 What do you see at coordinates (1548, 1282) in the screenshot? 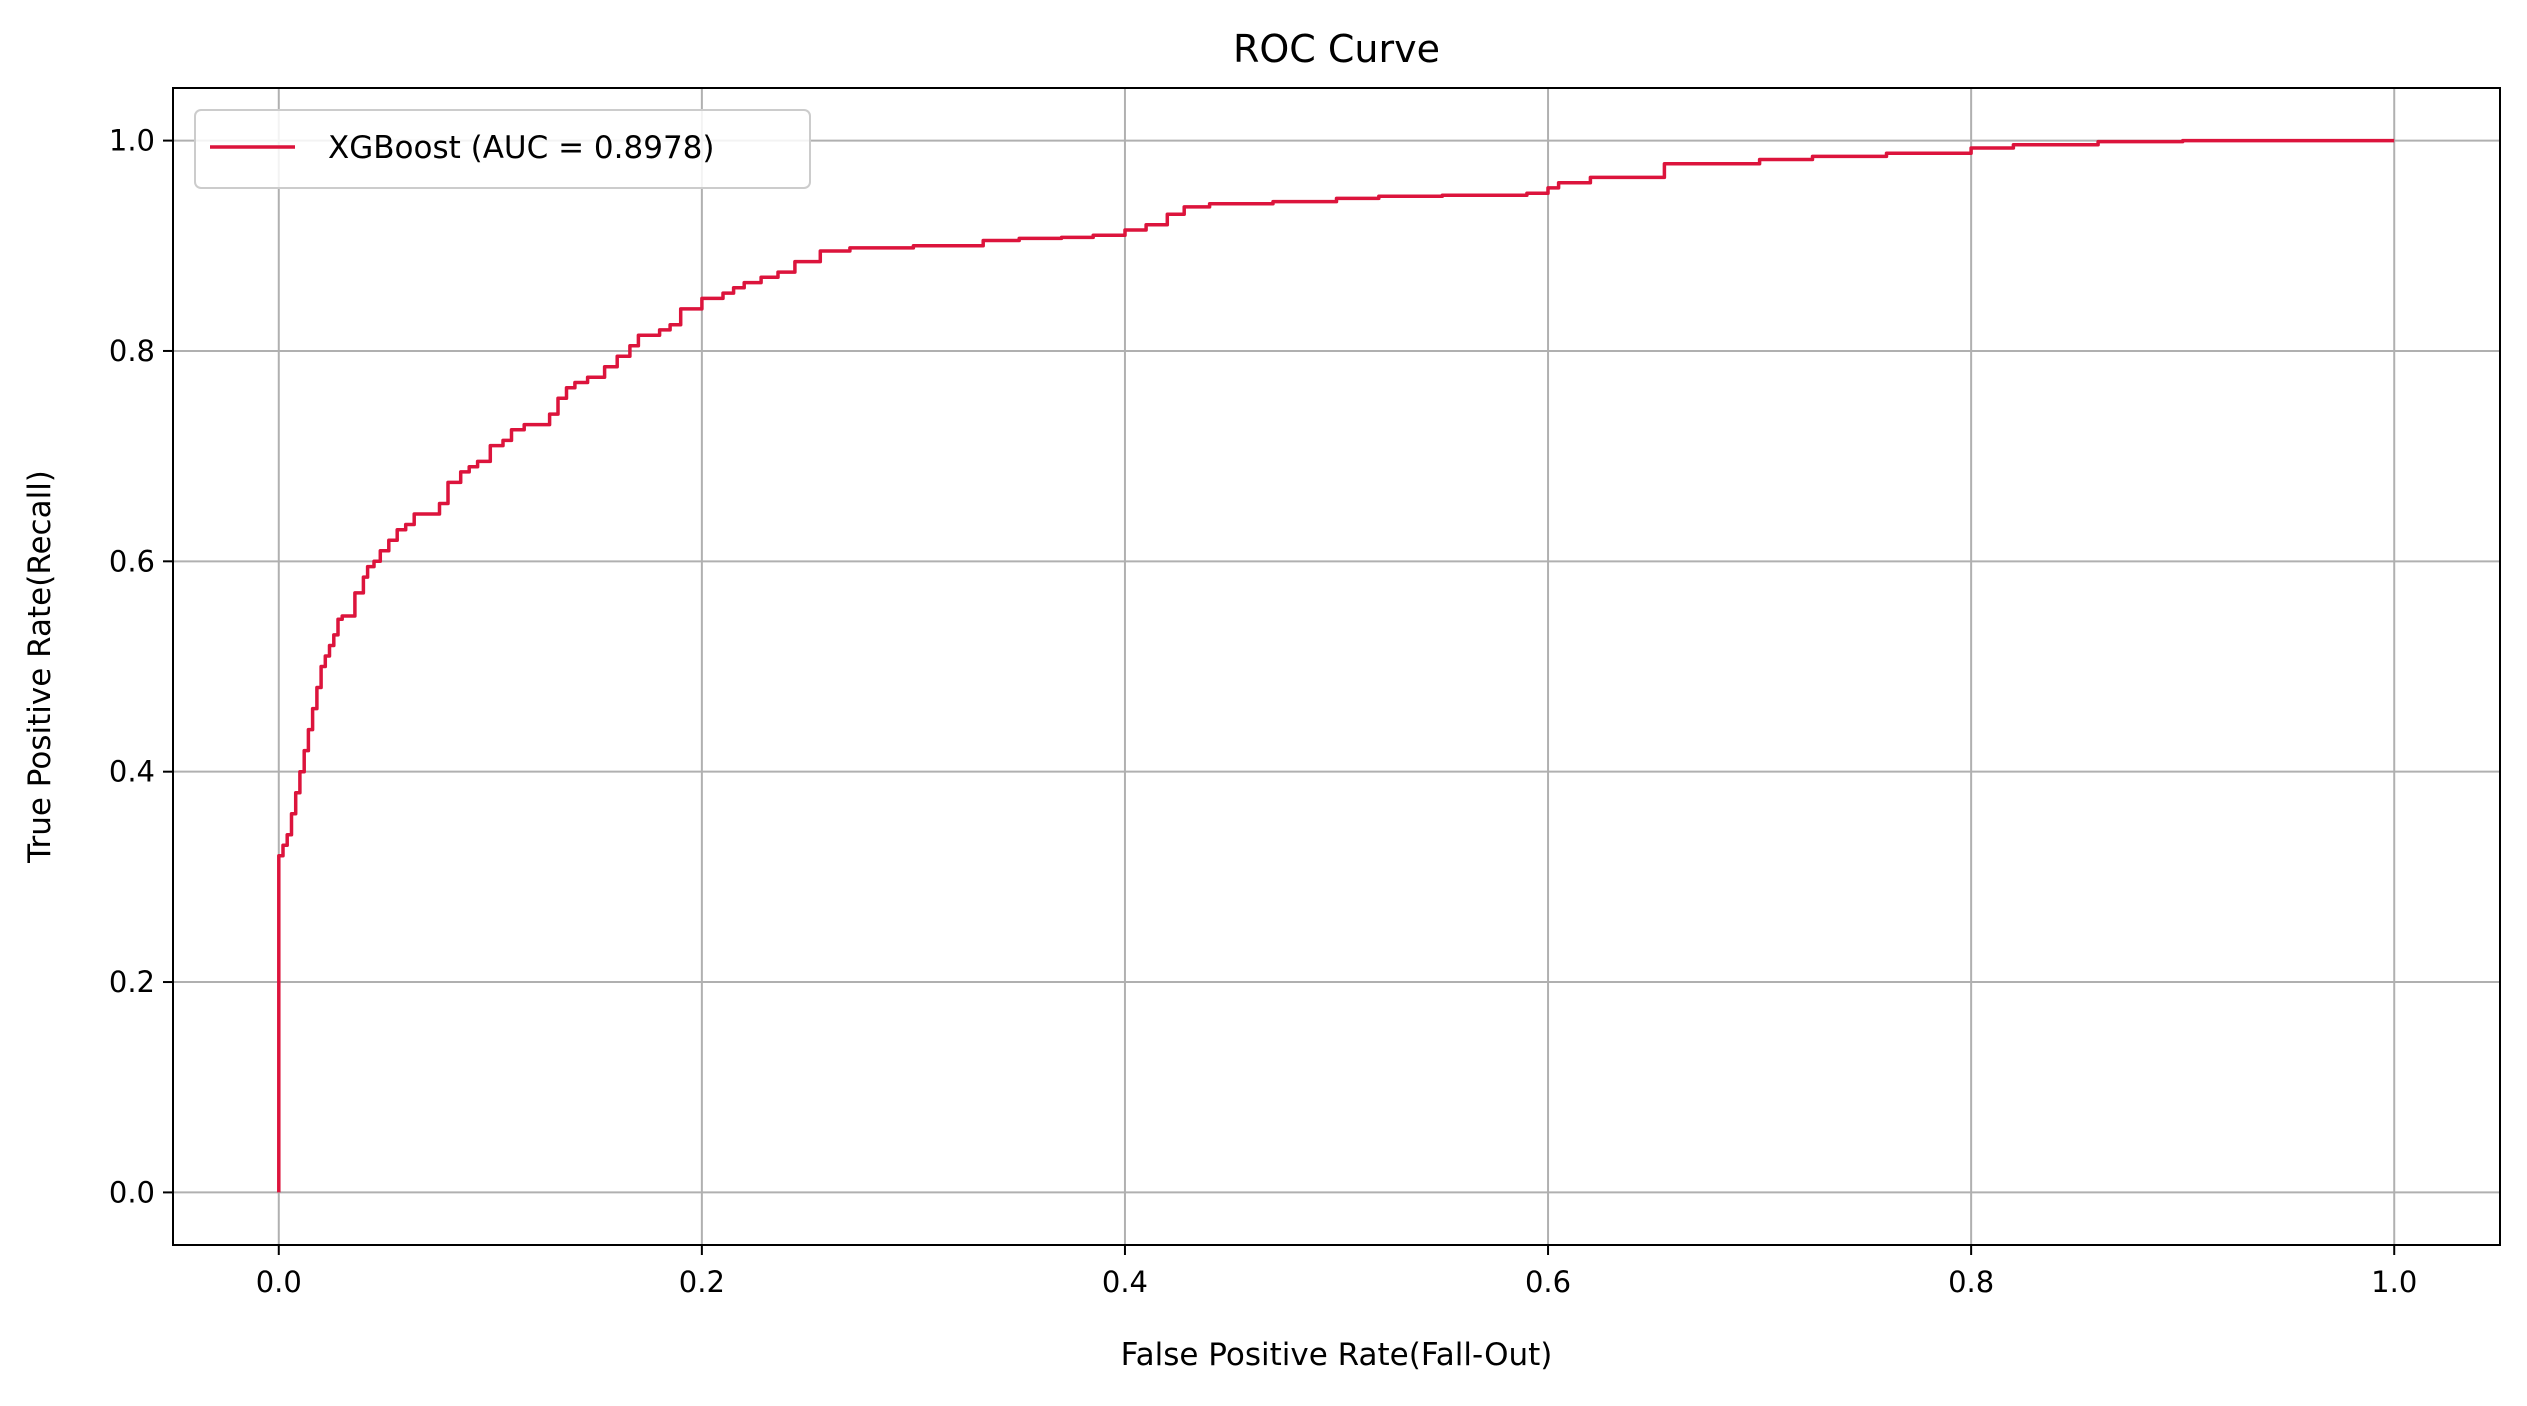
I see `x-tick-label: 0.6` at bounding box center [1548, 1282].